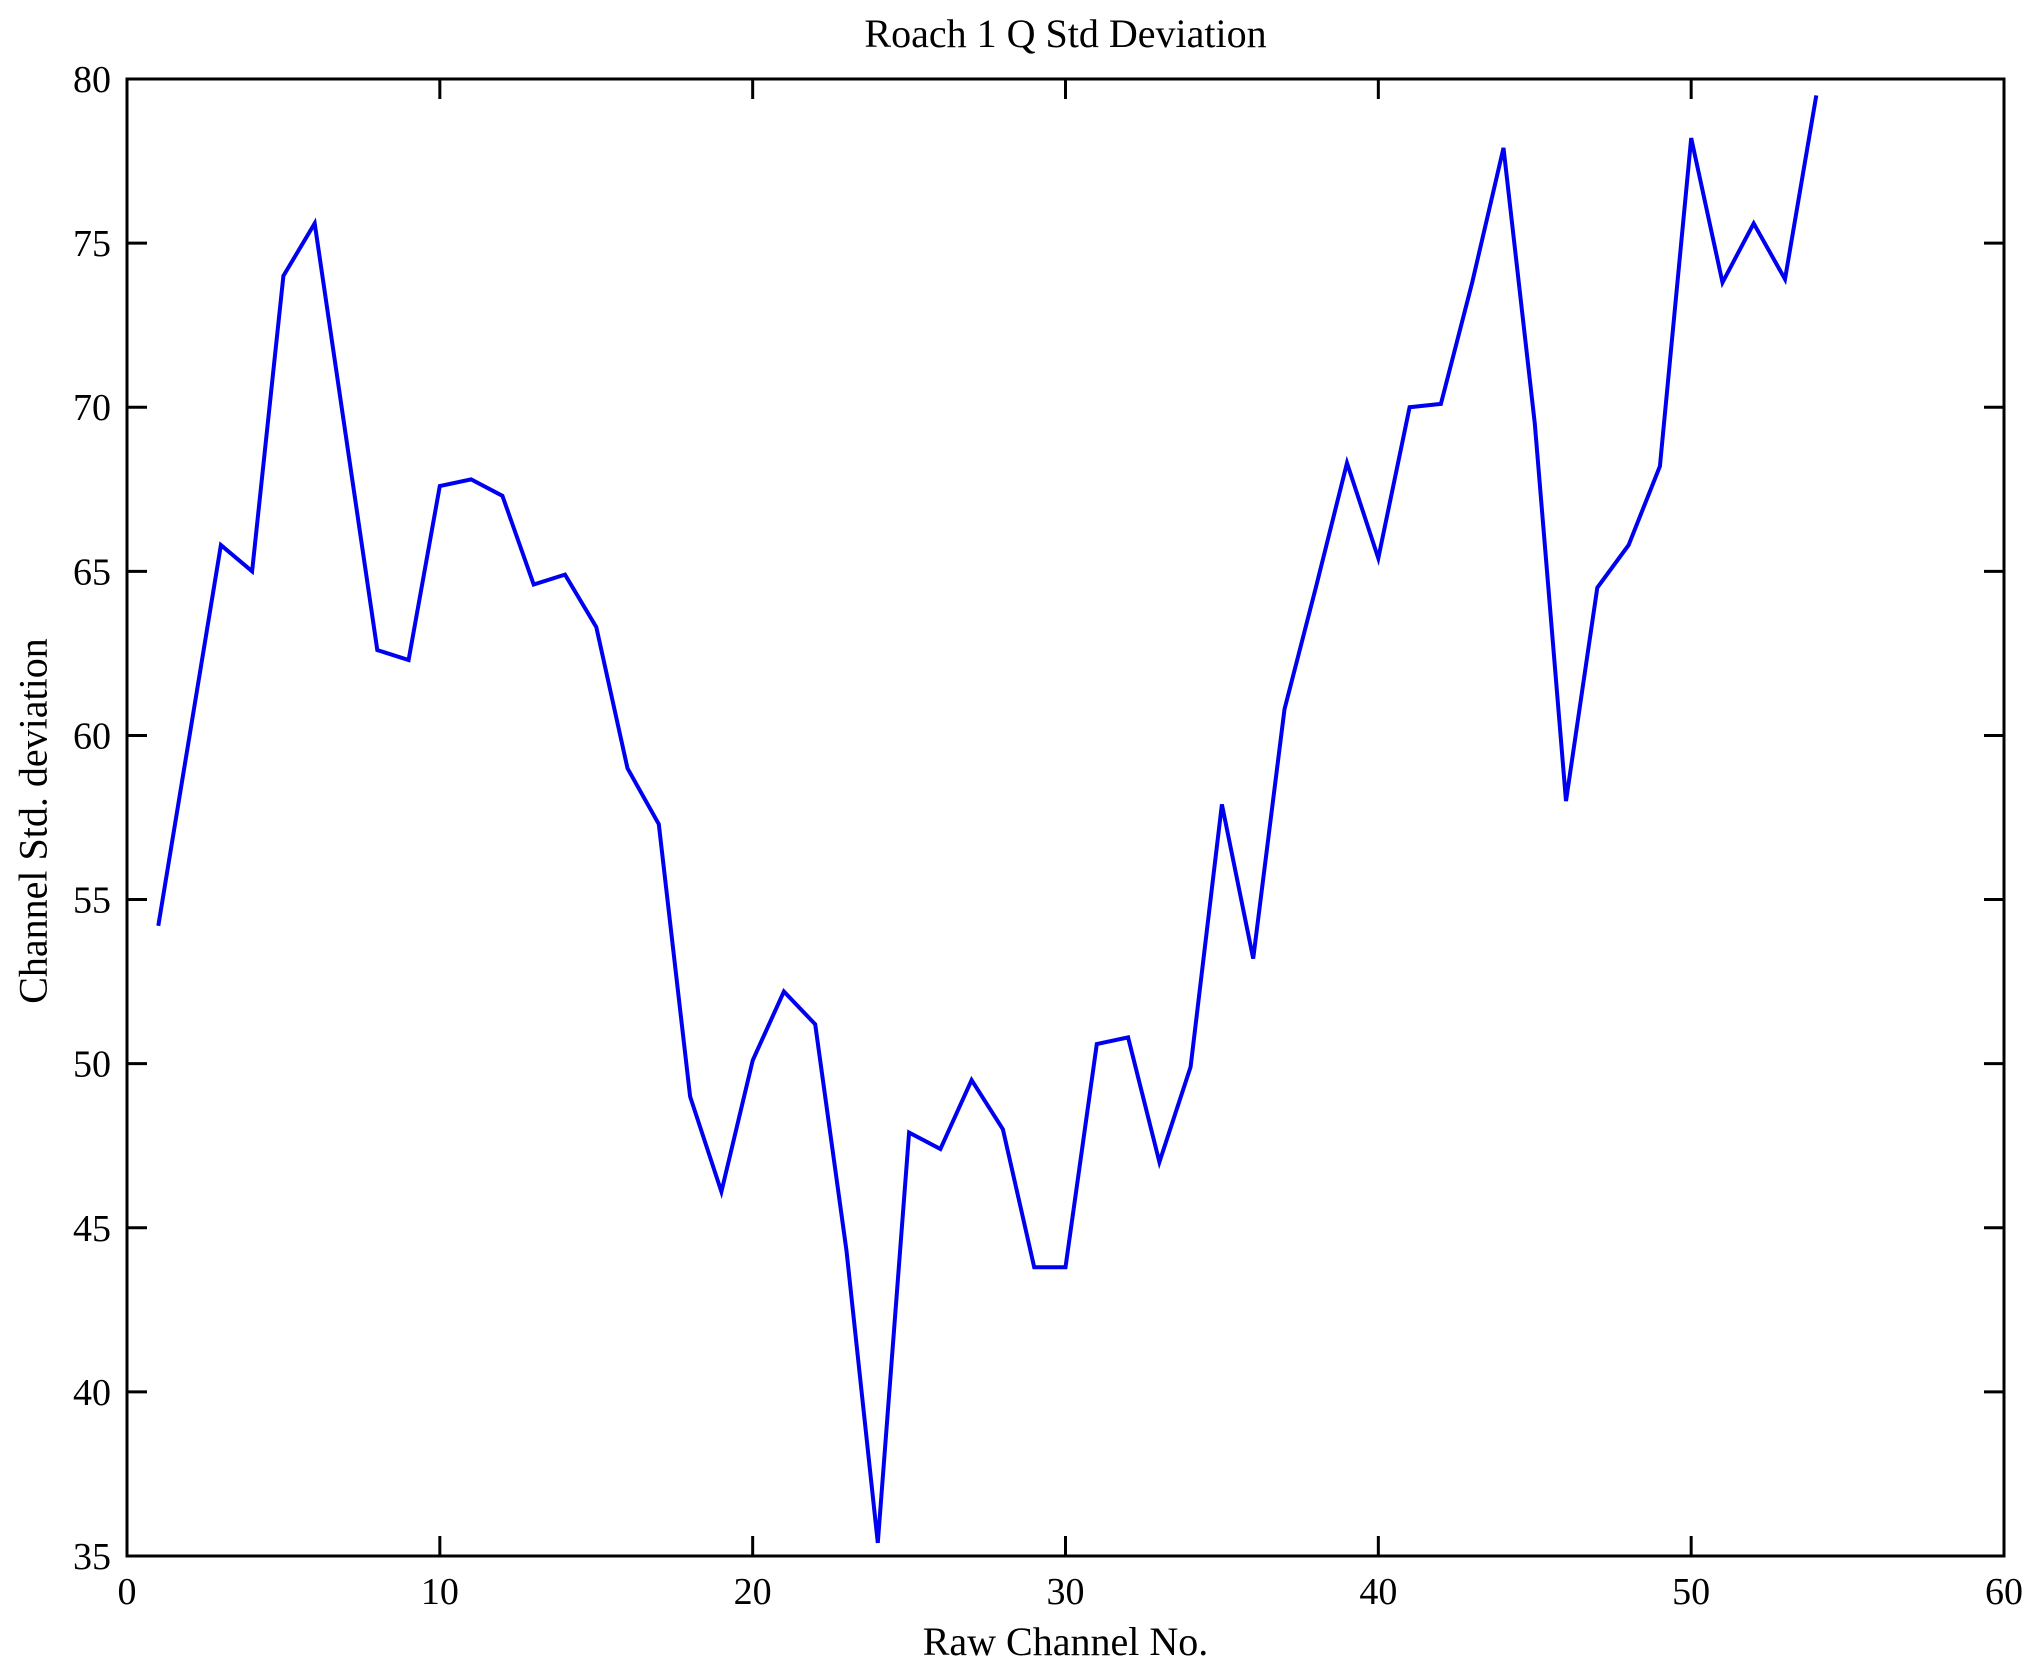 Image resolution: width=2025 pixels, height=1671 pixels. I want to click on chart-title: Roach 1 Q Std Deviation, so click(1065, 33).